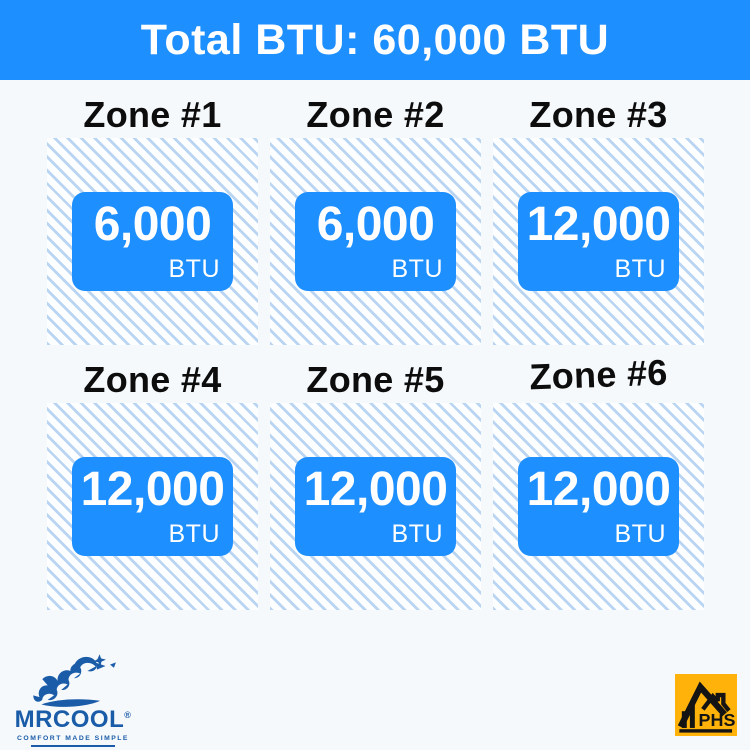  What do you see at coordinates (152, 114) in the screenshot?
I see `zone-1-title: Zone #1` at bounding box center [152, 114].